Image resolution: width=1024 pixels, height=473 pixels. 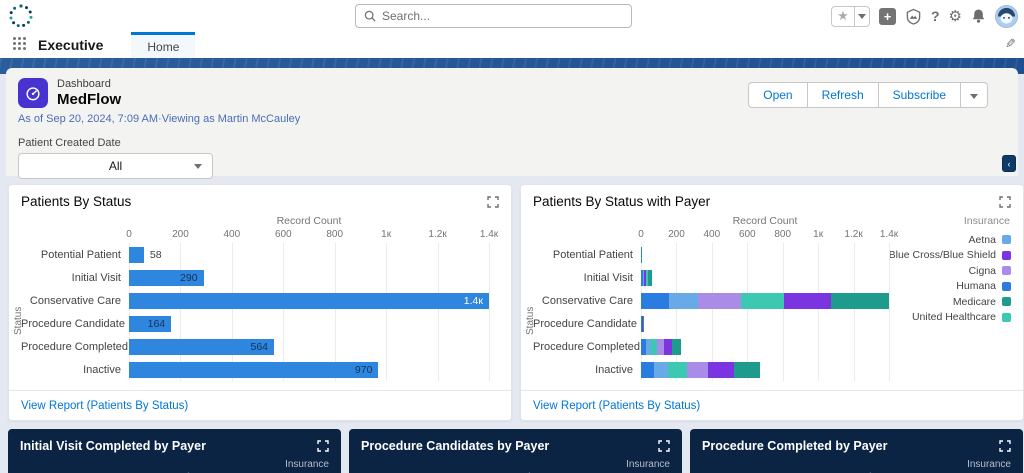 What do you see at coordinates (84, 84) in the screenshot?
I see `entity-type-label: Dashboard` at bounding box center [84, 84].